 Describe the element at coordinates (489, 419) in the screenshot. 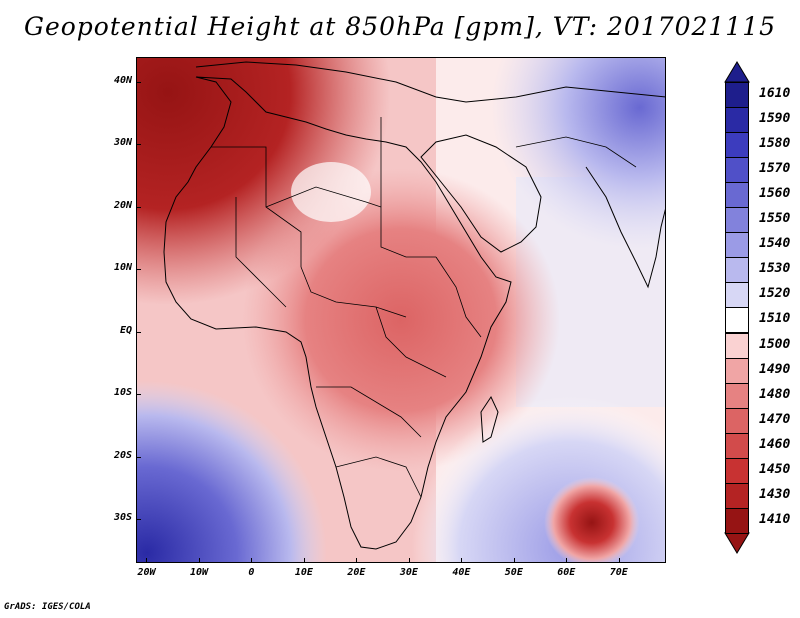

I see `madagascar-coastline` at that location.